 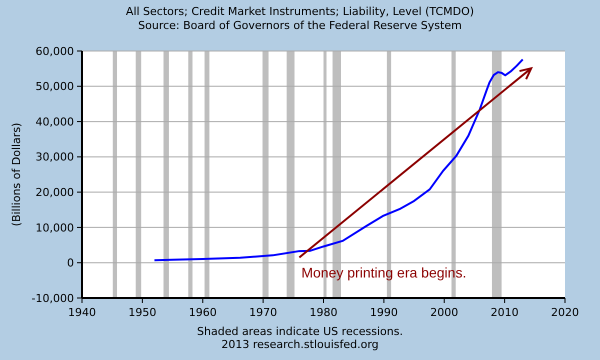 I want to click on y-tick-label: 0, so click(x=70, y=263).